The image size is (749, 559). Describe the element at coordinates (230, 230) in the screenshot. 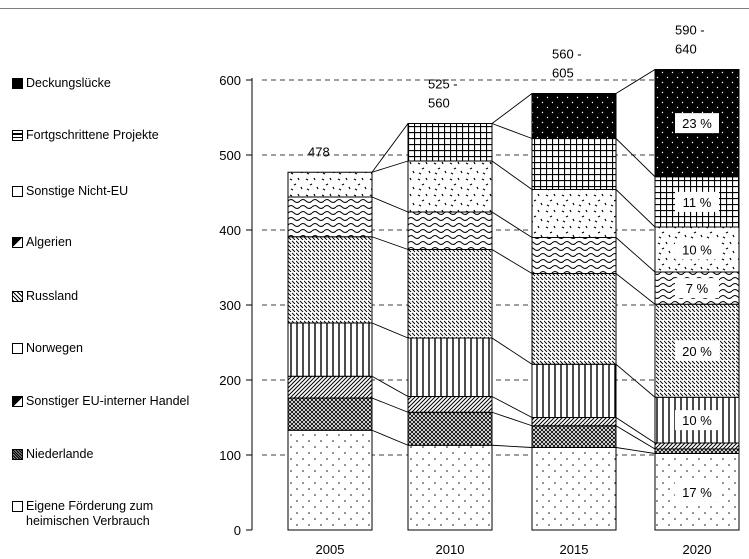

I see `y-tick-label: 400` at that location.